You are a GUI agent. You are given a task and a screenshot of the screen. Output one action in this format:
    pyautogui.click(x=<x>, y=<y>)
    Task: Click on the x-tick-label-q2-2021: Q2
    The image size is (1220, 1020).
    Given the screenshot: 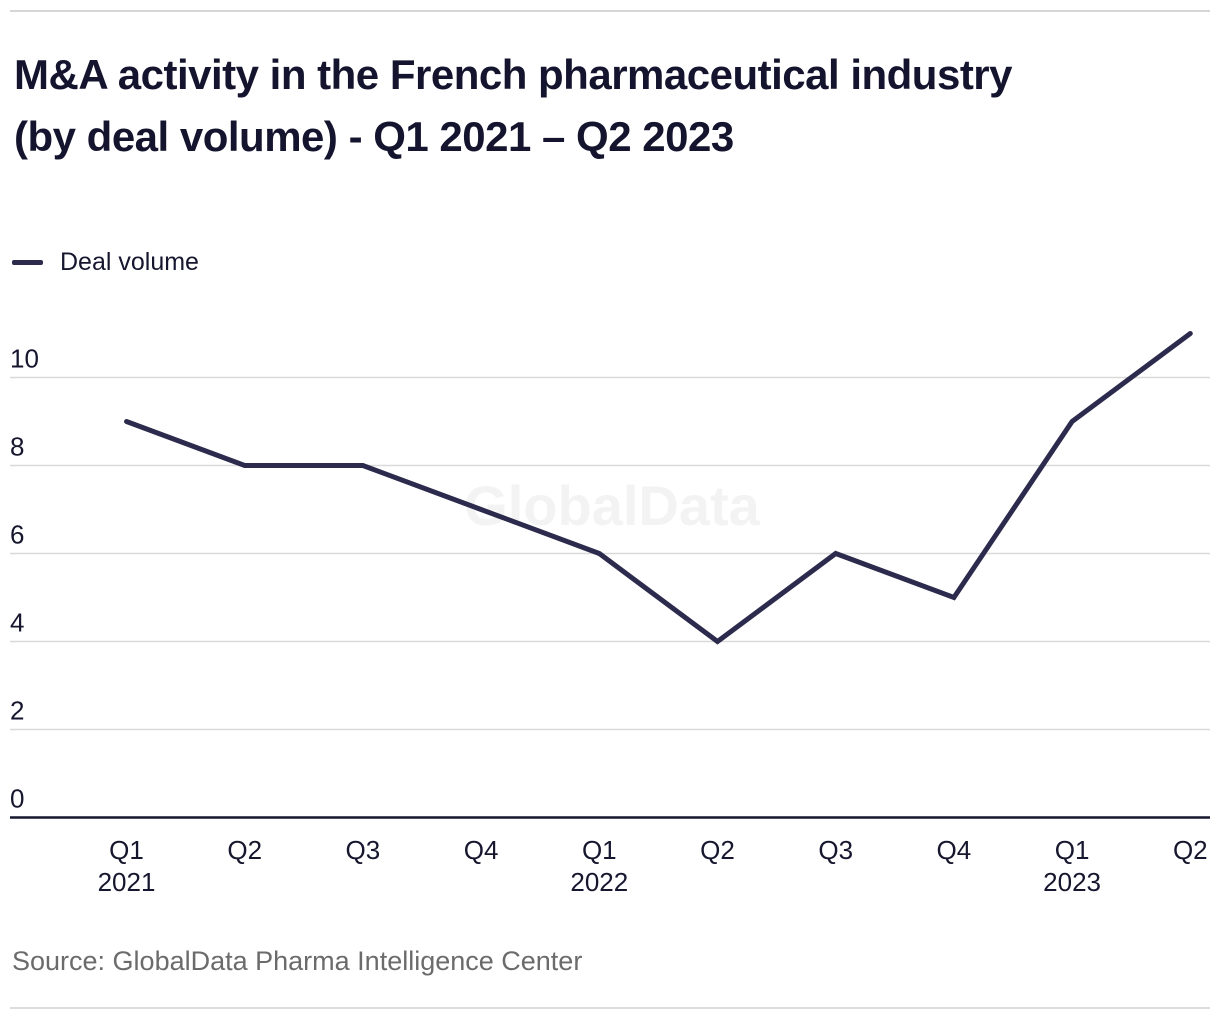 What is the action you would take?
    pyautogui.click(x=244, y=850)
    